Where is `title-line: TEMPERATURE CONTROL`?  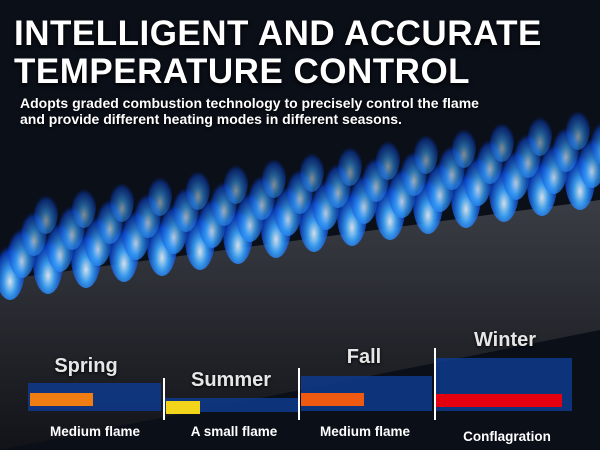
title-line: TEMPERATURE CONTROL is located at coordinates (242, 71).